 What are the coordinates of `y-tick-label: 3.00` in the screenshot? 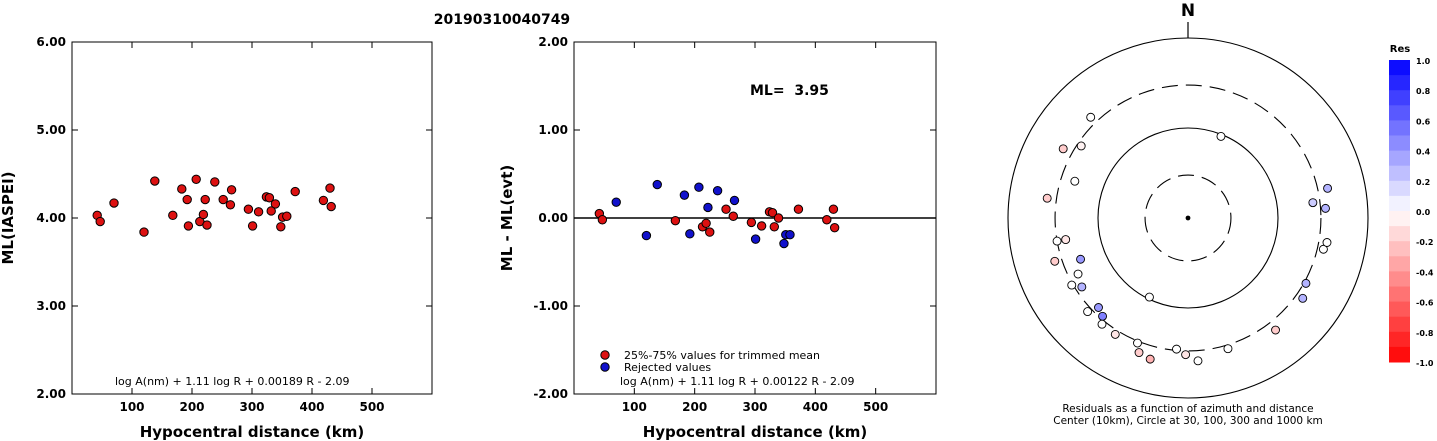 It's located at (51, 306).